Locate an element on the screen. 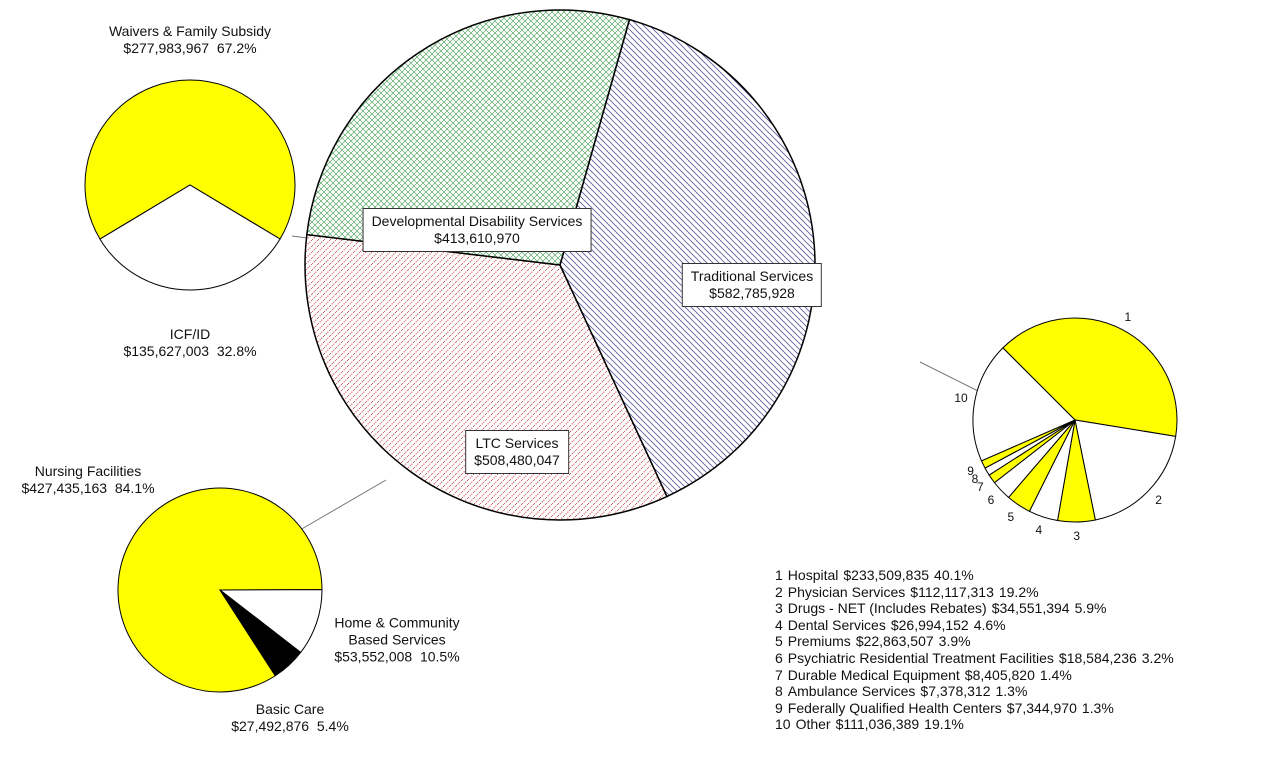 This screenshot has height=764, width=1277. category-label: Waivers & Family Subsidy is located at coordinates (190, 31).